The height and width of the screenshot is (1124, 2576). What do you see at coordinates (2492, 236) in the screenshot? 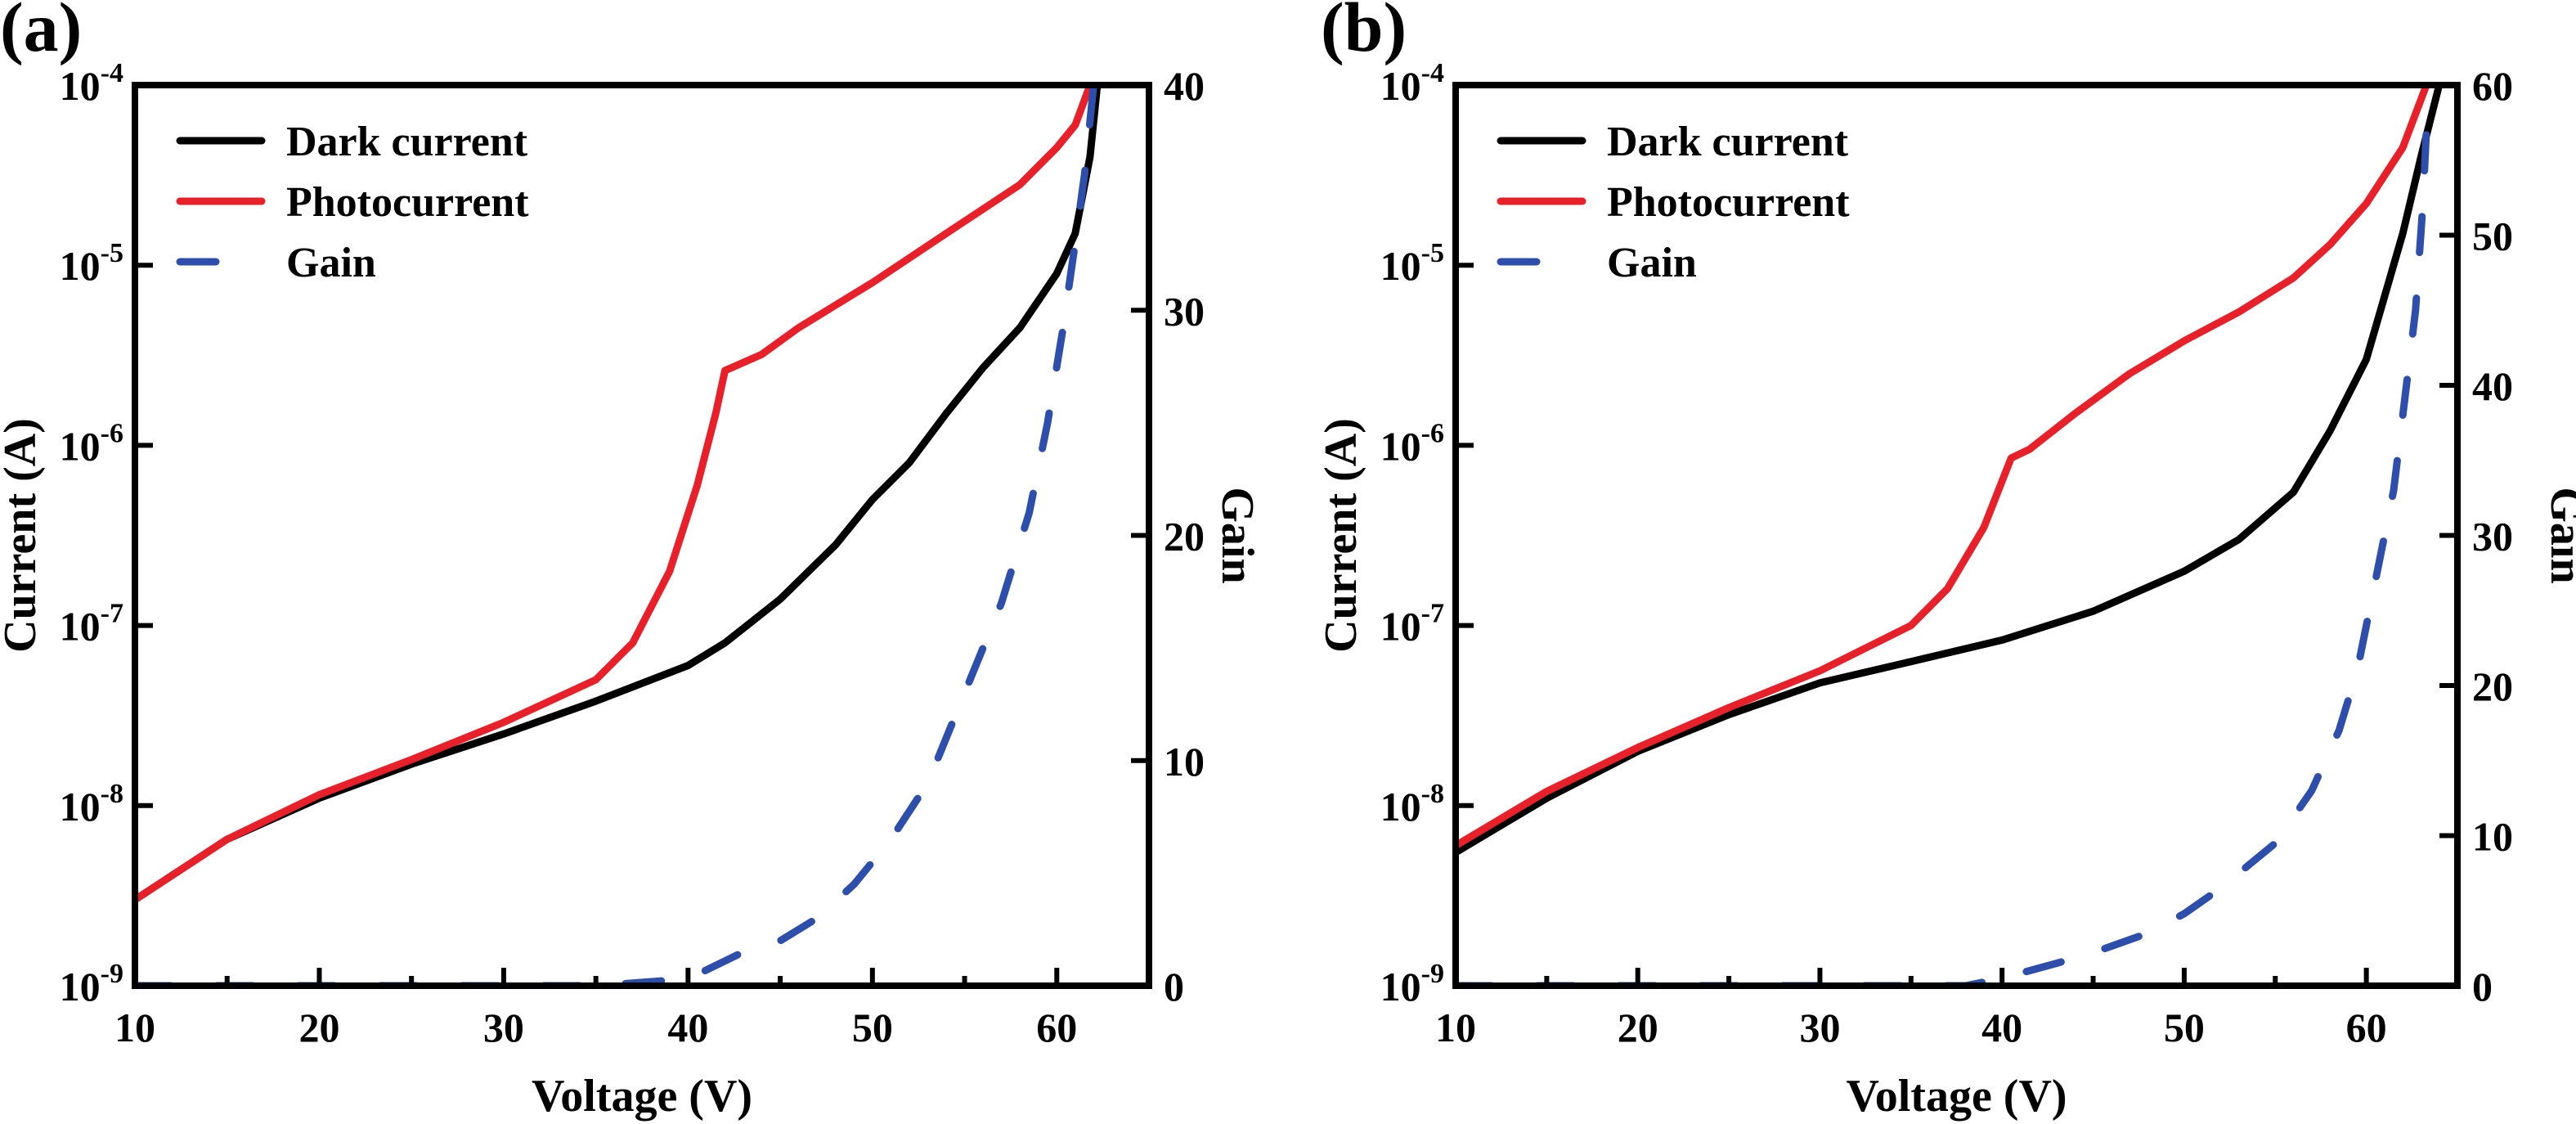
I see `y2-tick-label: 50` at bounding box center [2492, 236].